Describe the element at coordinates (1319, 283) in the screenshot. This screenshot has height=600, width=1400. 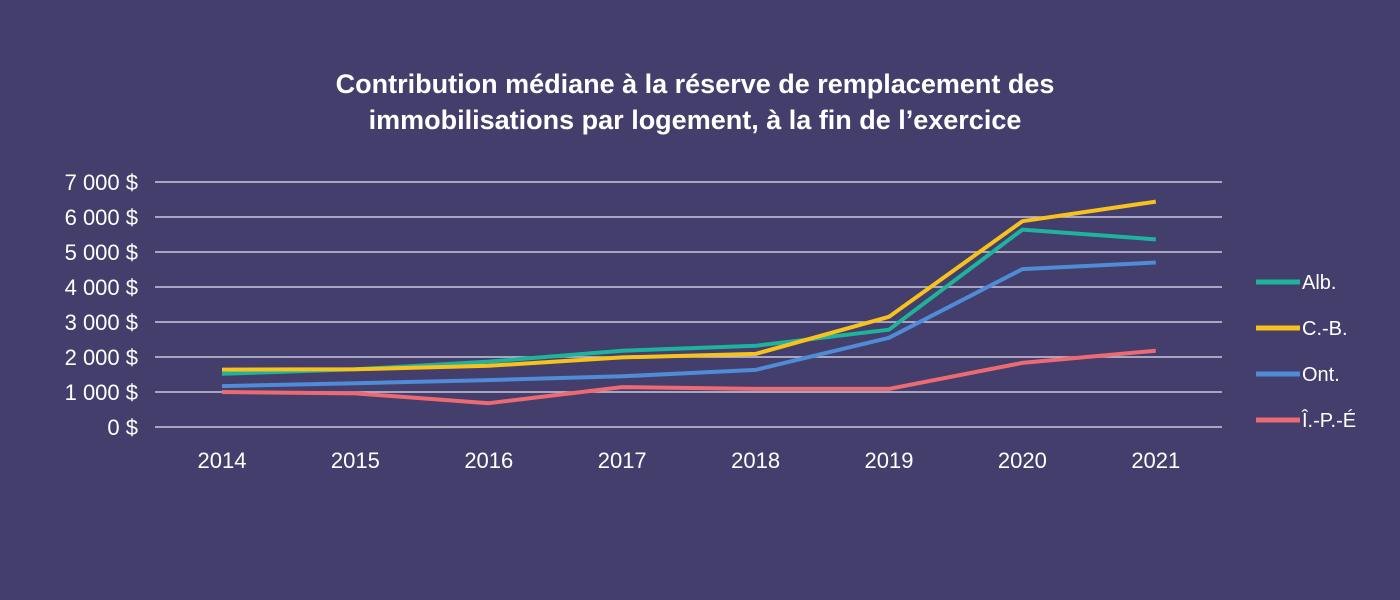
I see `legend-label: Alb.` at that location.